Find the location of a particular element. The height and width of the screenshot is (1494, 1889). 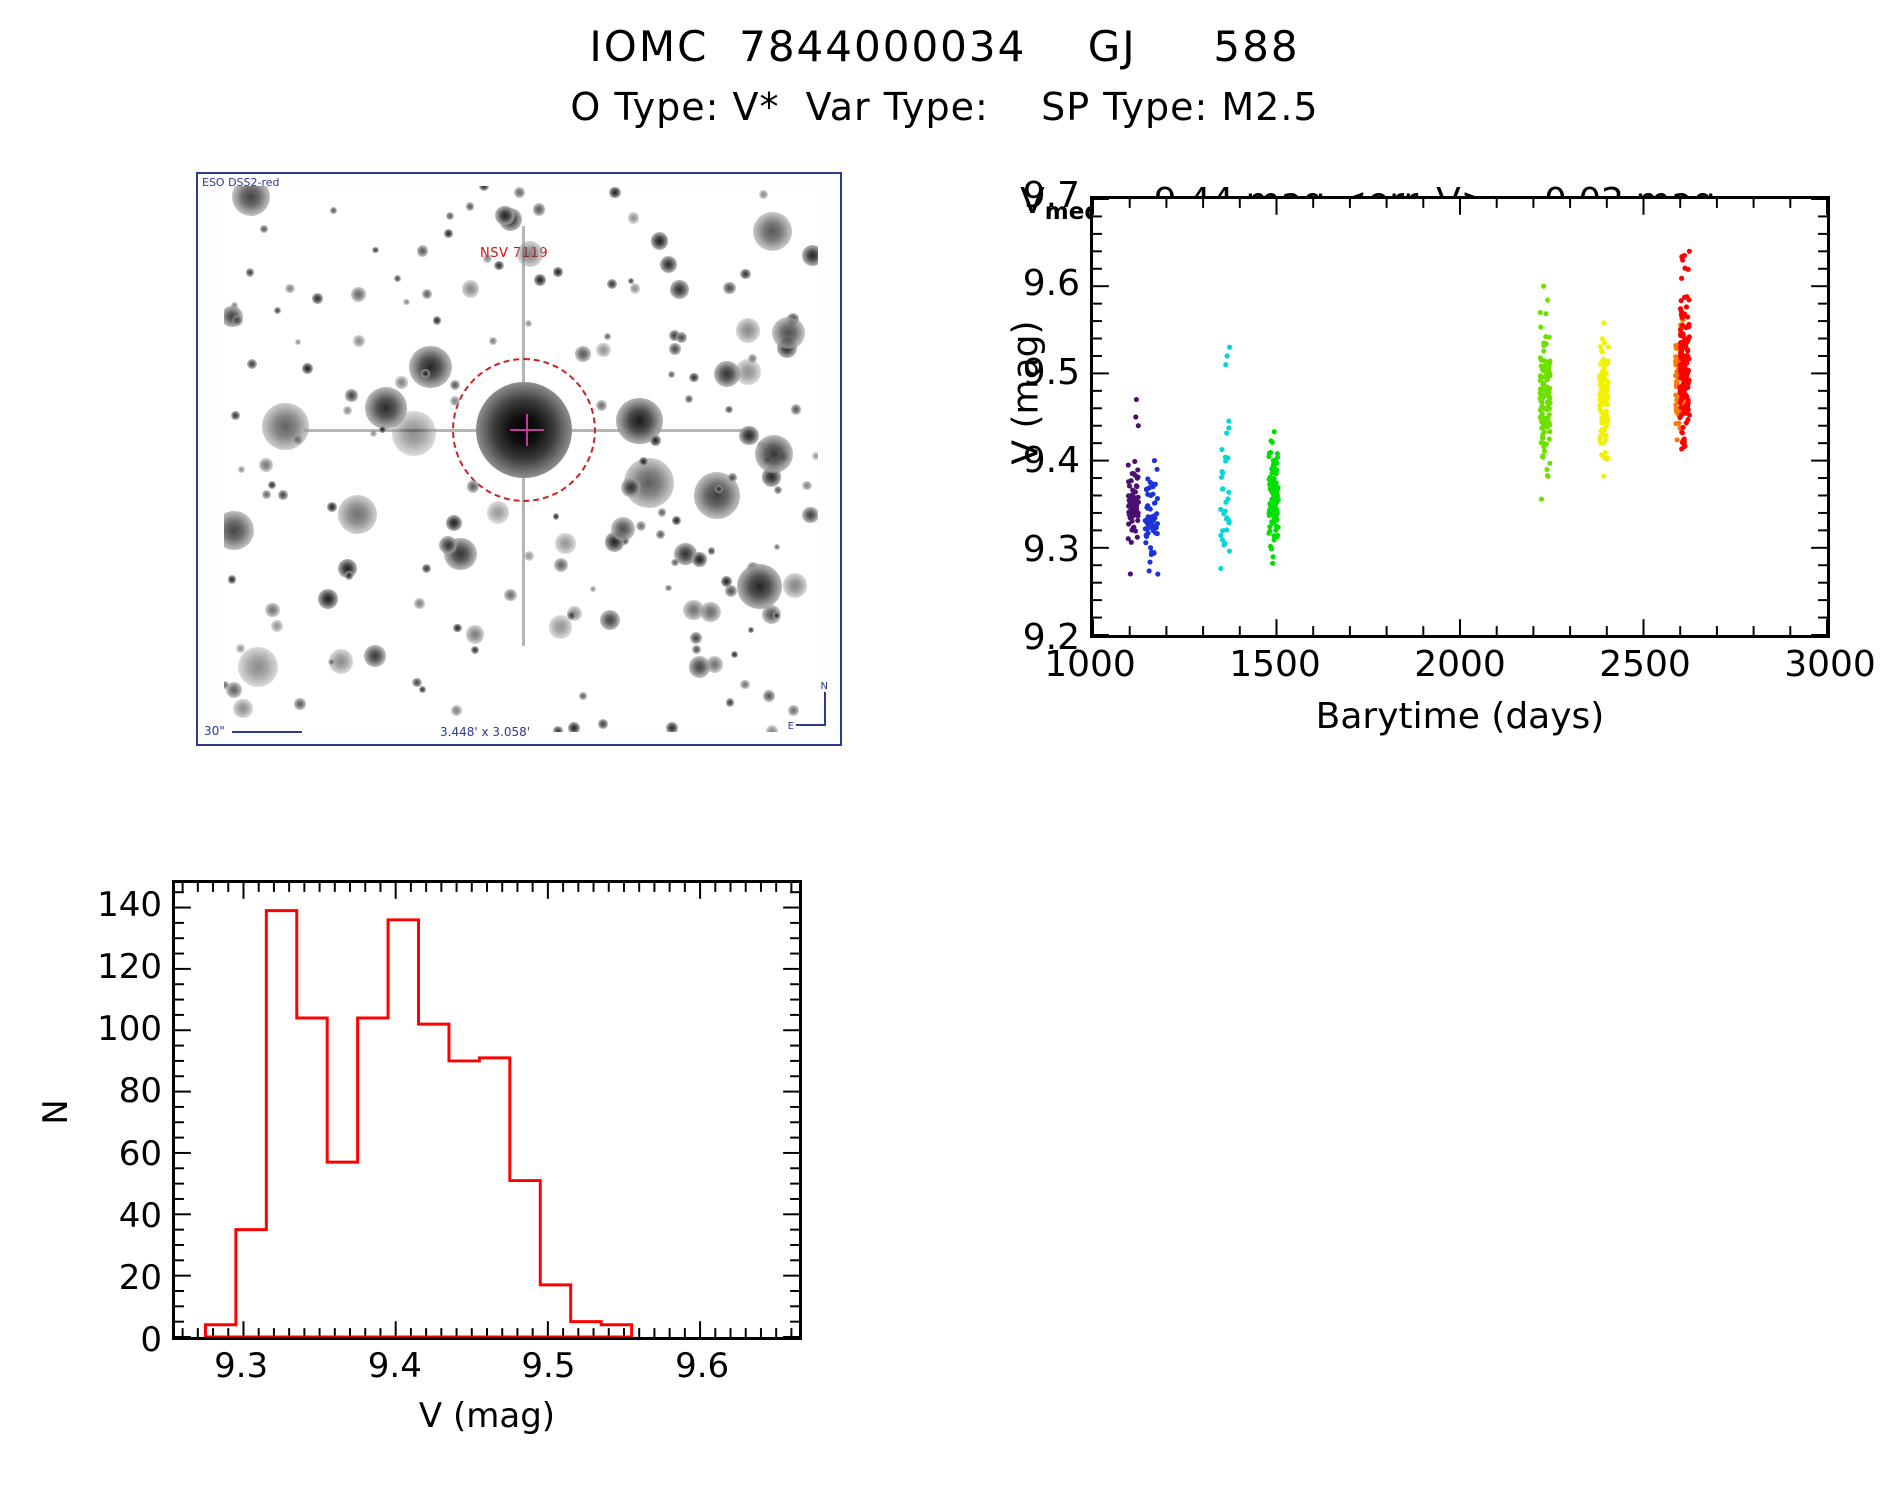

histogram-svg is located at coordinates (487, 1110).